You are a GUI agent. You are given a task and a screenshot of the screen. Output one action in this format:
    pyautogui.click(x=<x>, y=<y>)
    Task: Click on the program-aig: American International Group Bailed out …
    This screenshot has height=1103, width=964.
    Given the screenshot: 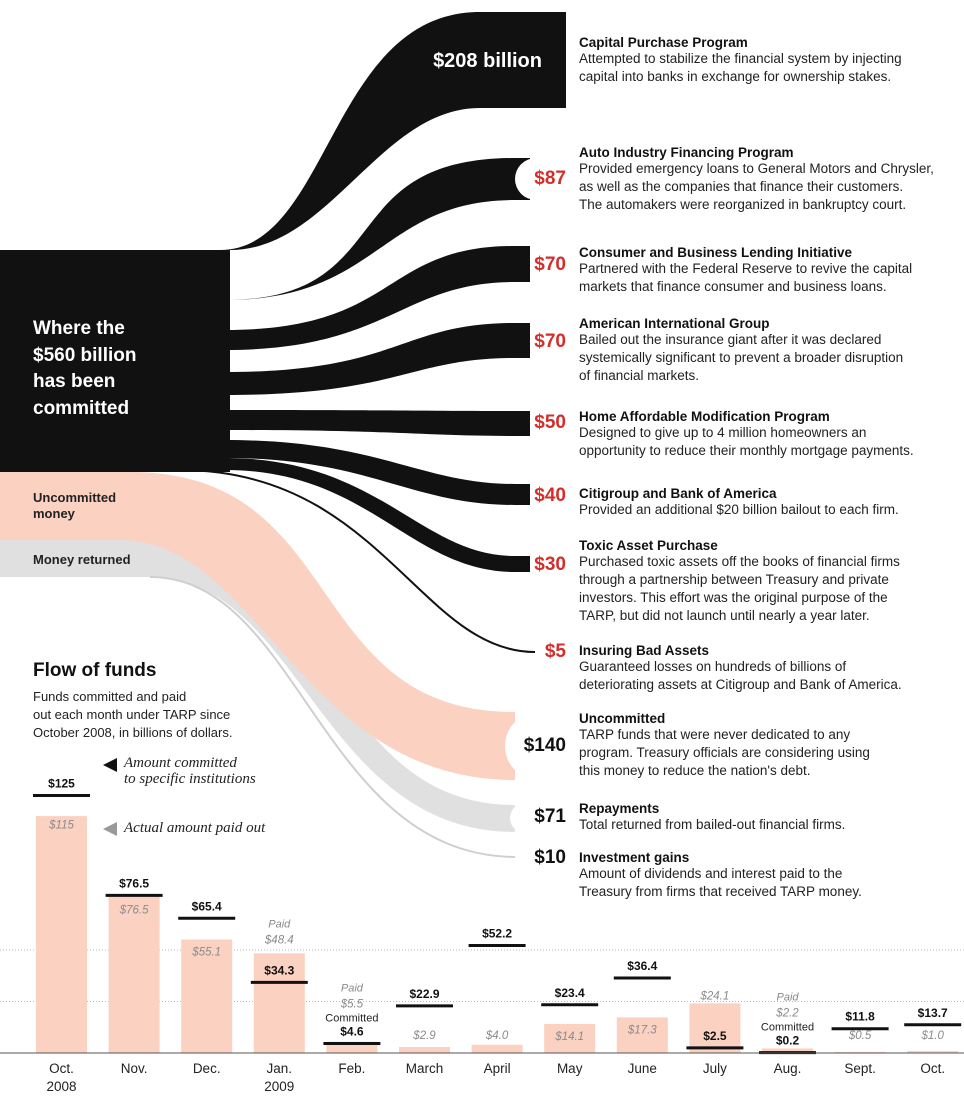 What is the action you would take?
    pyautogui.click(x=769, y=350)
    